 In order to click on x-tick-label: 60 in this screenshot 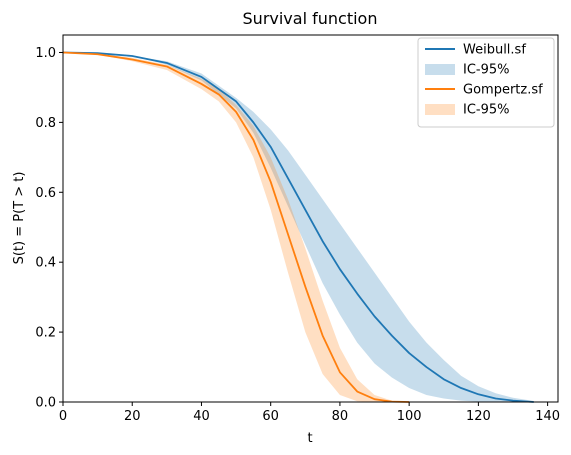, I will do `click(270, 416)`.